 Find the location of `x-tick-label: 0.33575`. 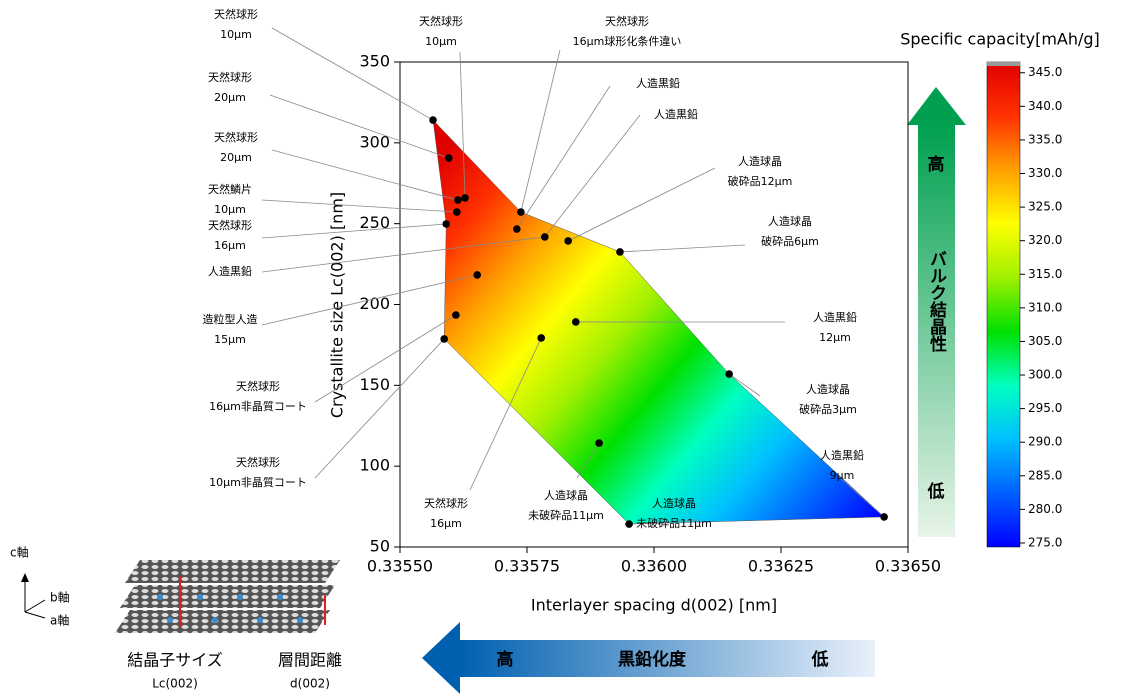

x-tick-label: 0.33575 is located at coordinates (527, 566).